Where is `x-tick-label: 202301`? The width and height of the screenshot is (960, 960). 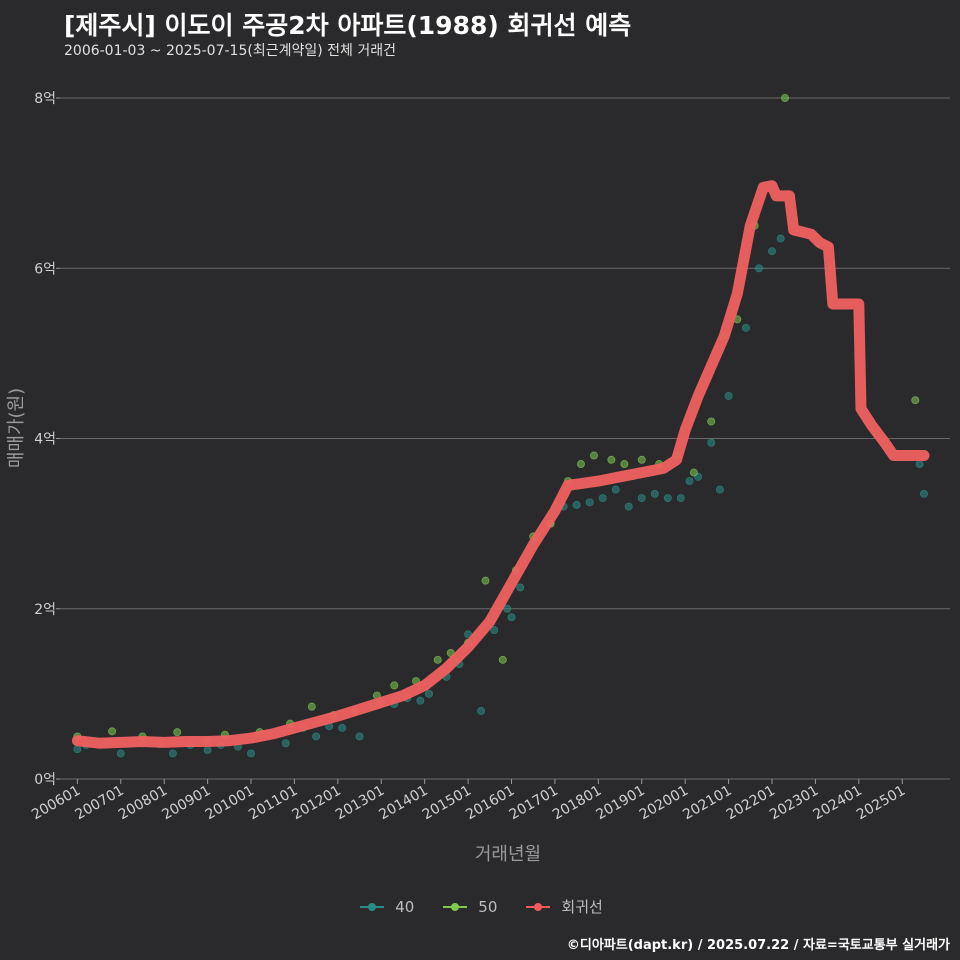
x-tick-label: 202301 is located at coordinates (794, 803).